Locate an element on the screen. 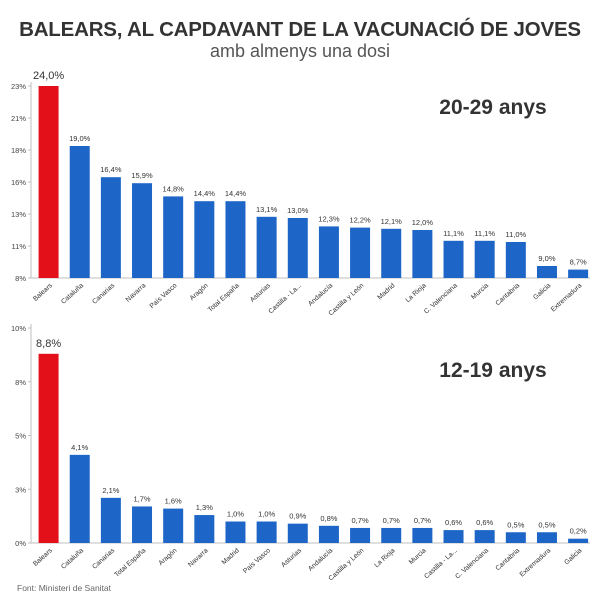 The height and width of the screenshot is (600, 600). y-tick-label: 16% is located at coordinates (18, 182).